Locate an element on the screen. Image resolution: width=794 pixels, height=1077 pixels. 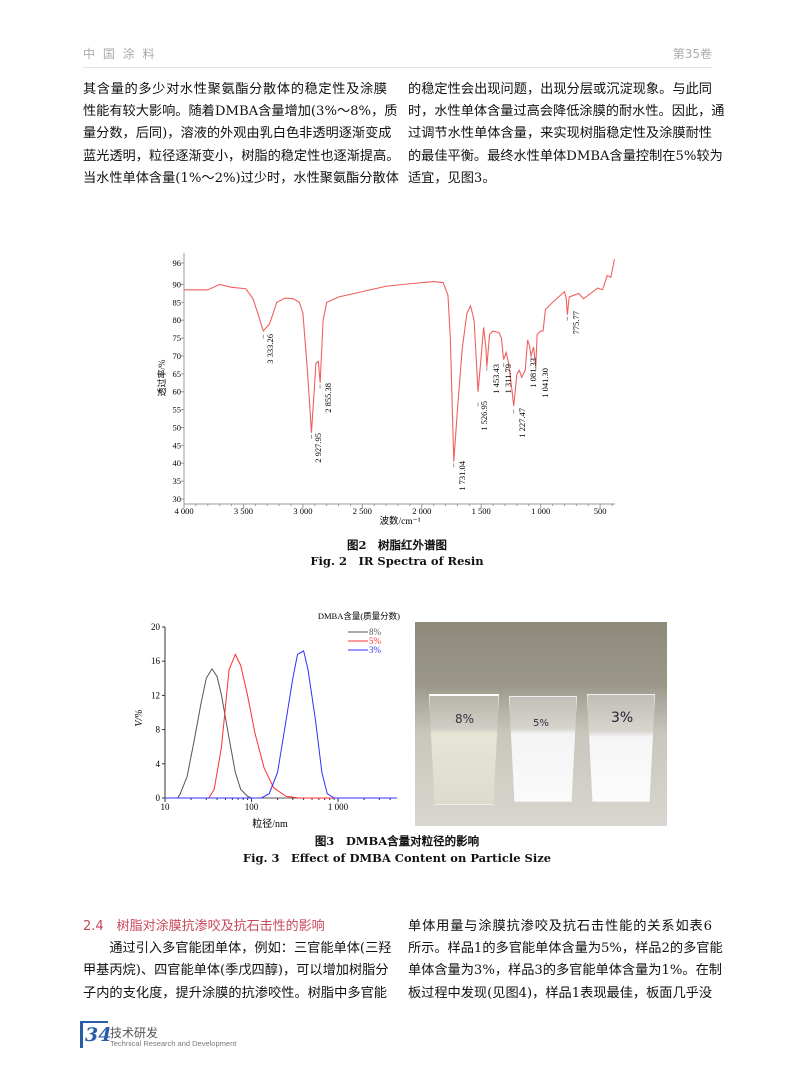
peak-label: 1 081.33 is located at coordinates (533, 373).